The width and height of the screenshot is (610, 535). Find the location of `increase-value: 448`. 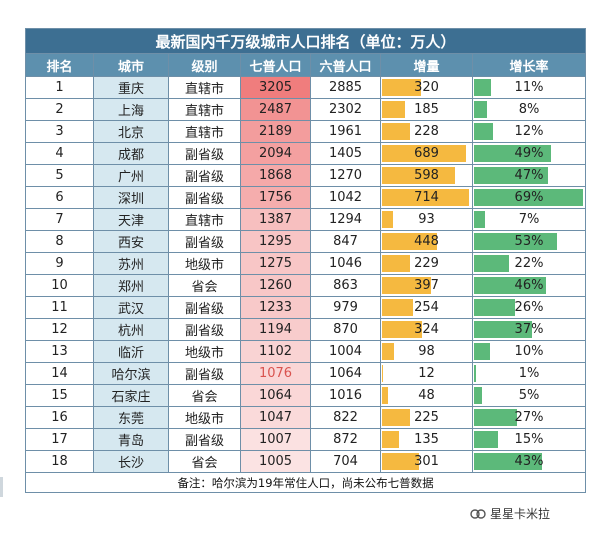

increase-value: 448 is located at coordinates (426, 241).